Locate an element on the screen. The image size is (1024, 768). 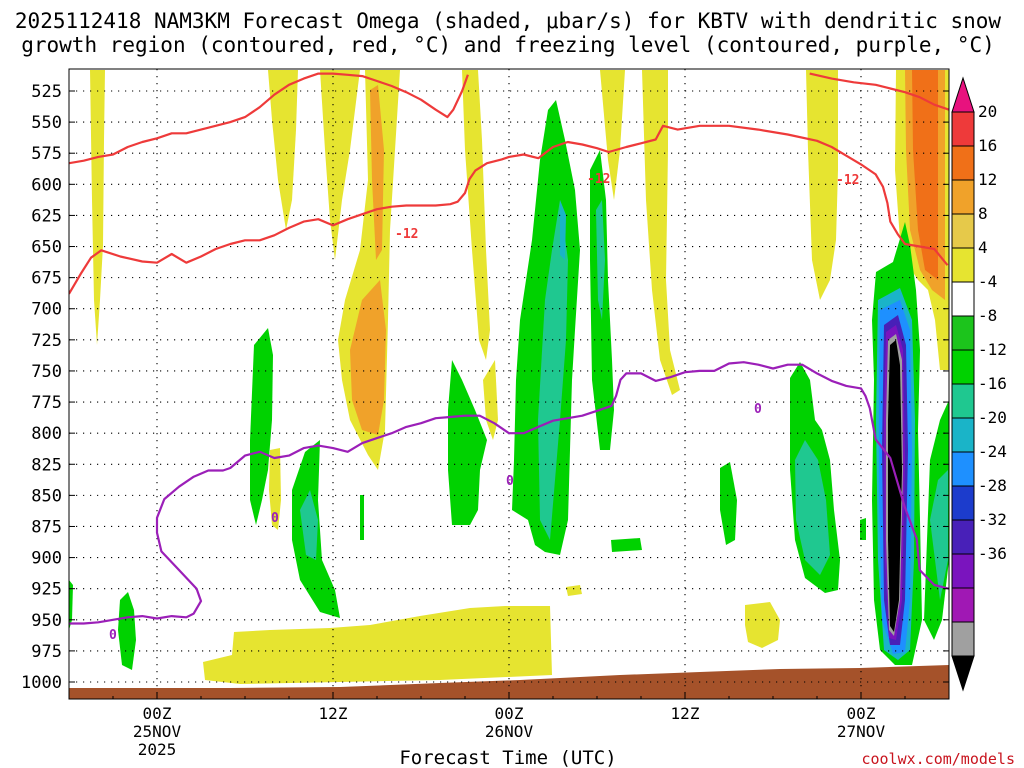
terrain is located at coordinates (509, 682).